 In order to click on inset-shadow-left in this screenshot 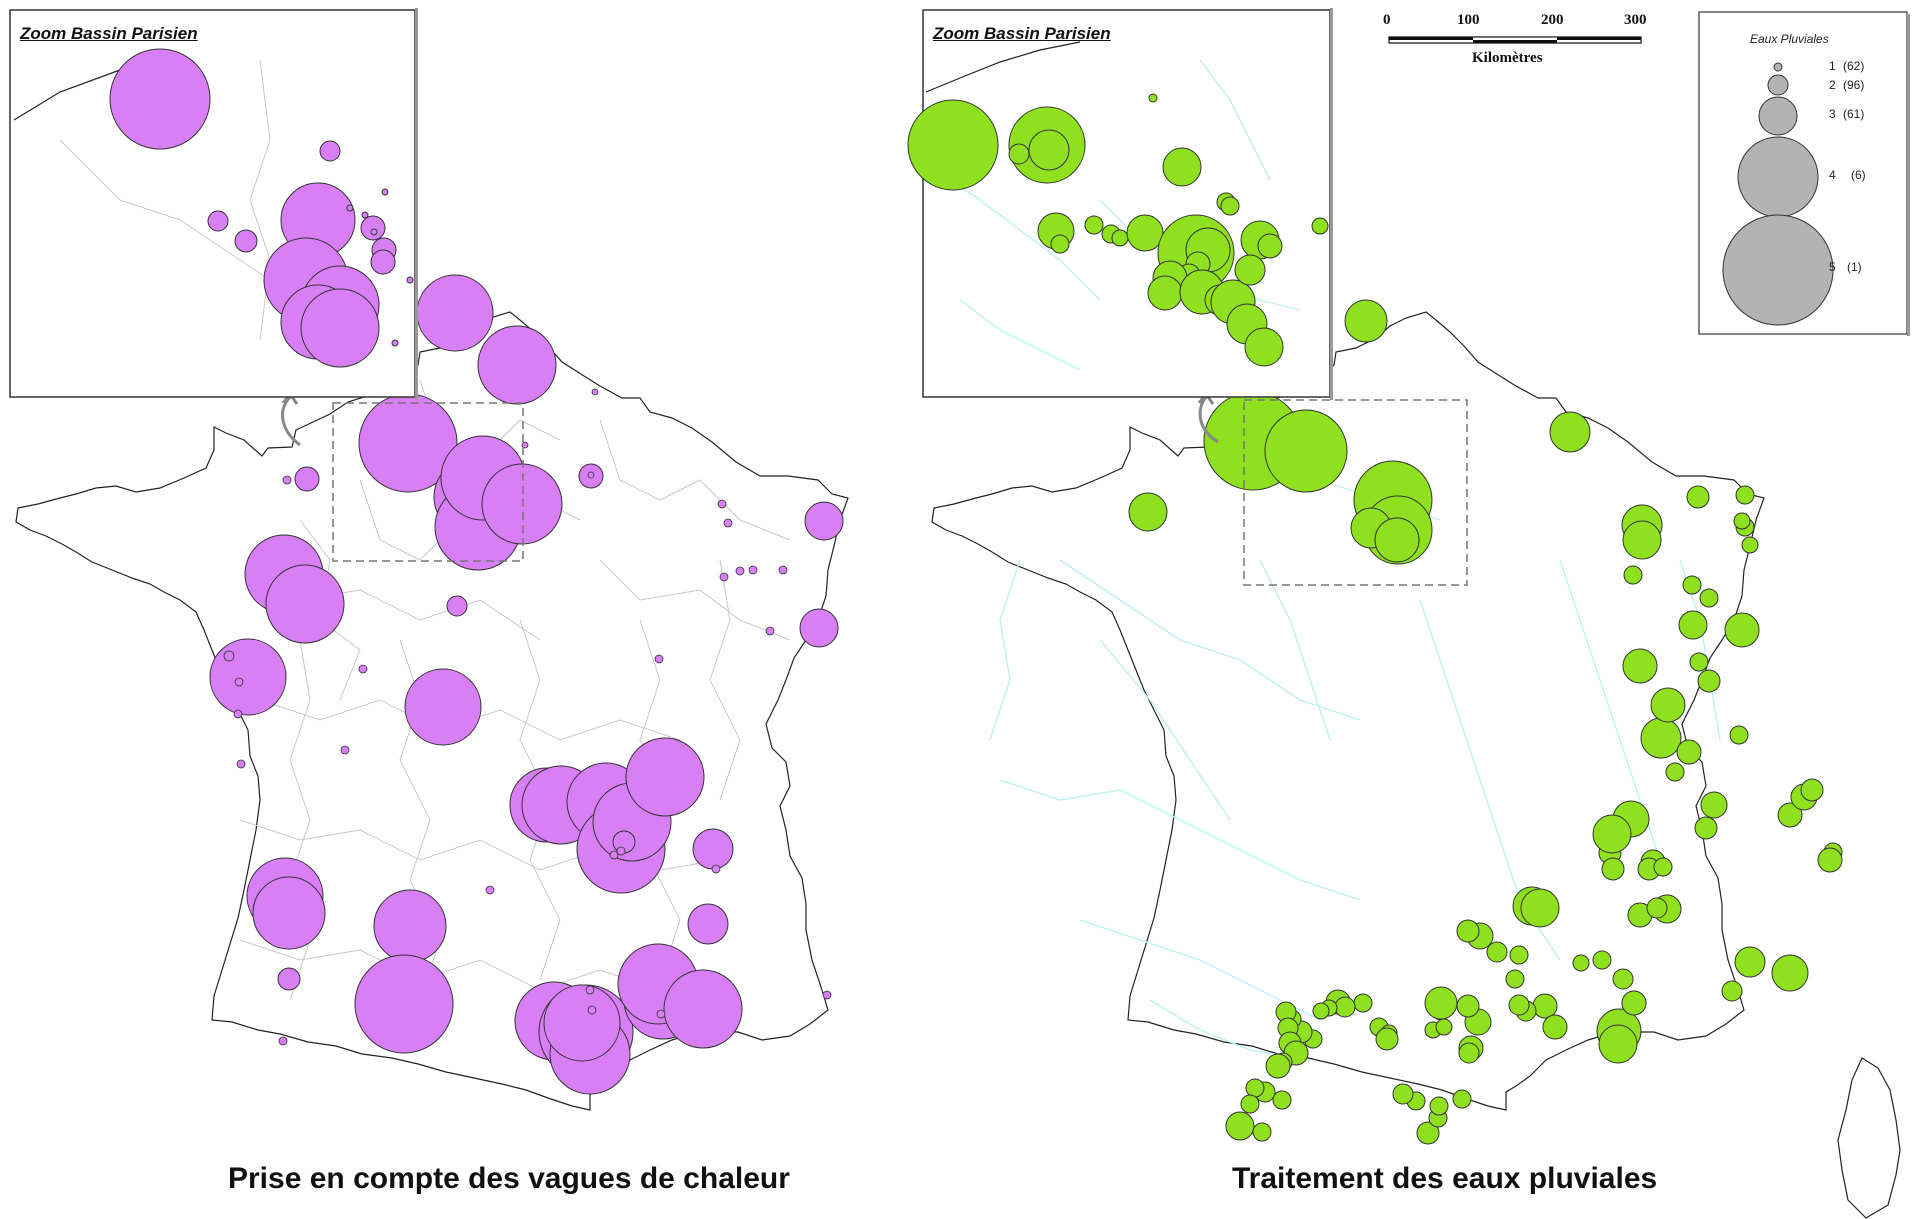, I will do `click(416, 204)`.